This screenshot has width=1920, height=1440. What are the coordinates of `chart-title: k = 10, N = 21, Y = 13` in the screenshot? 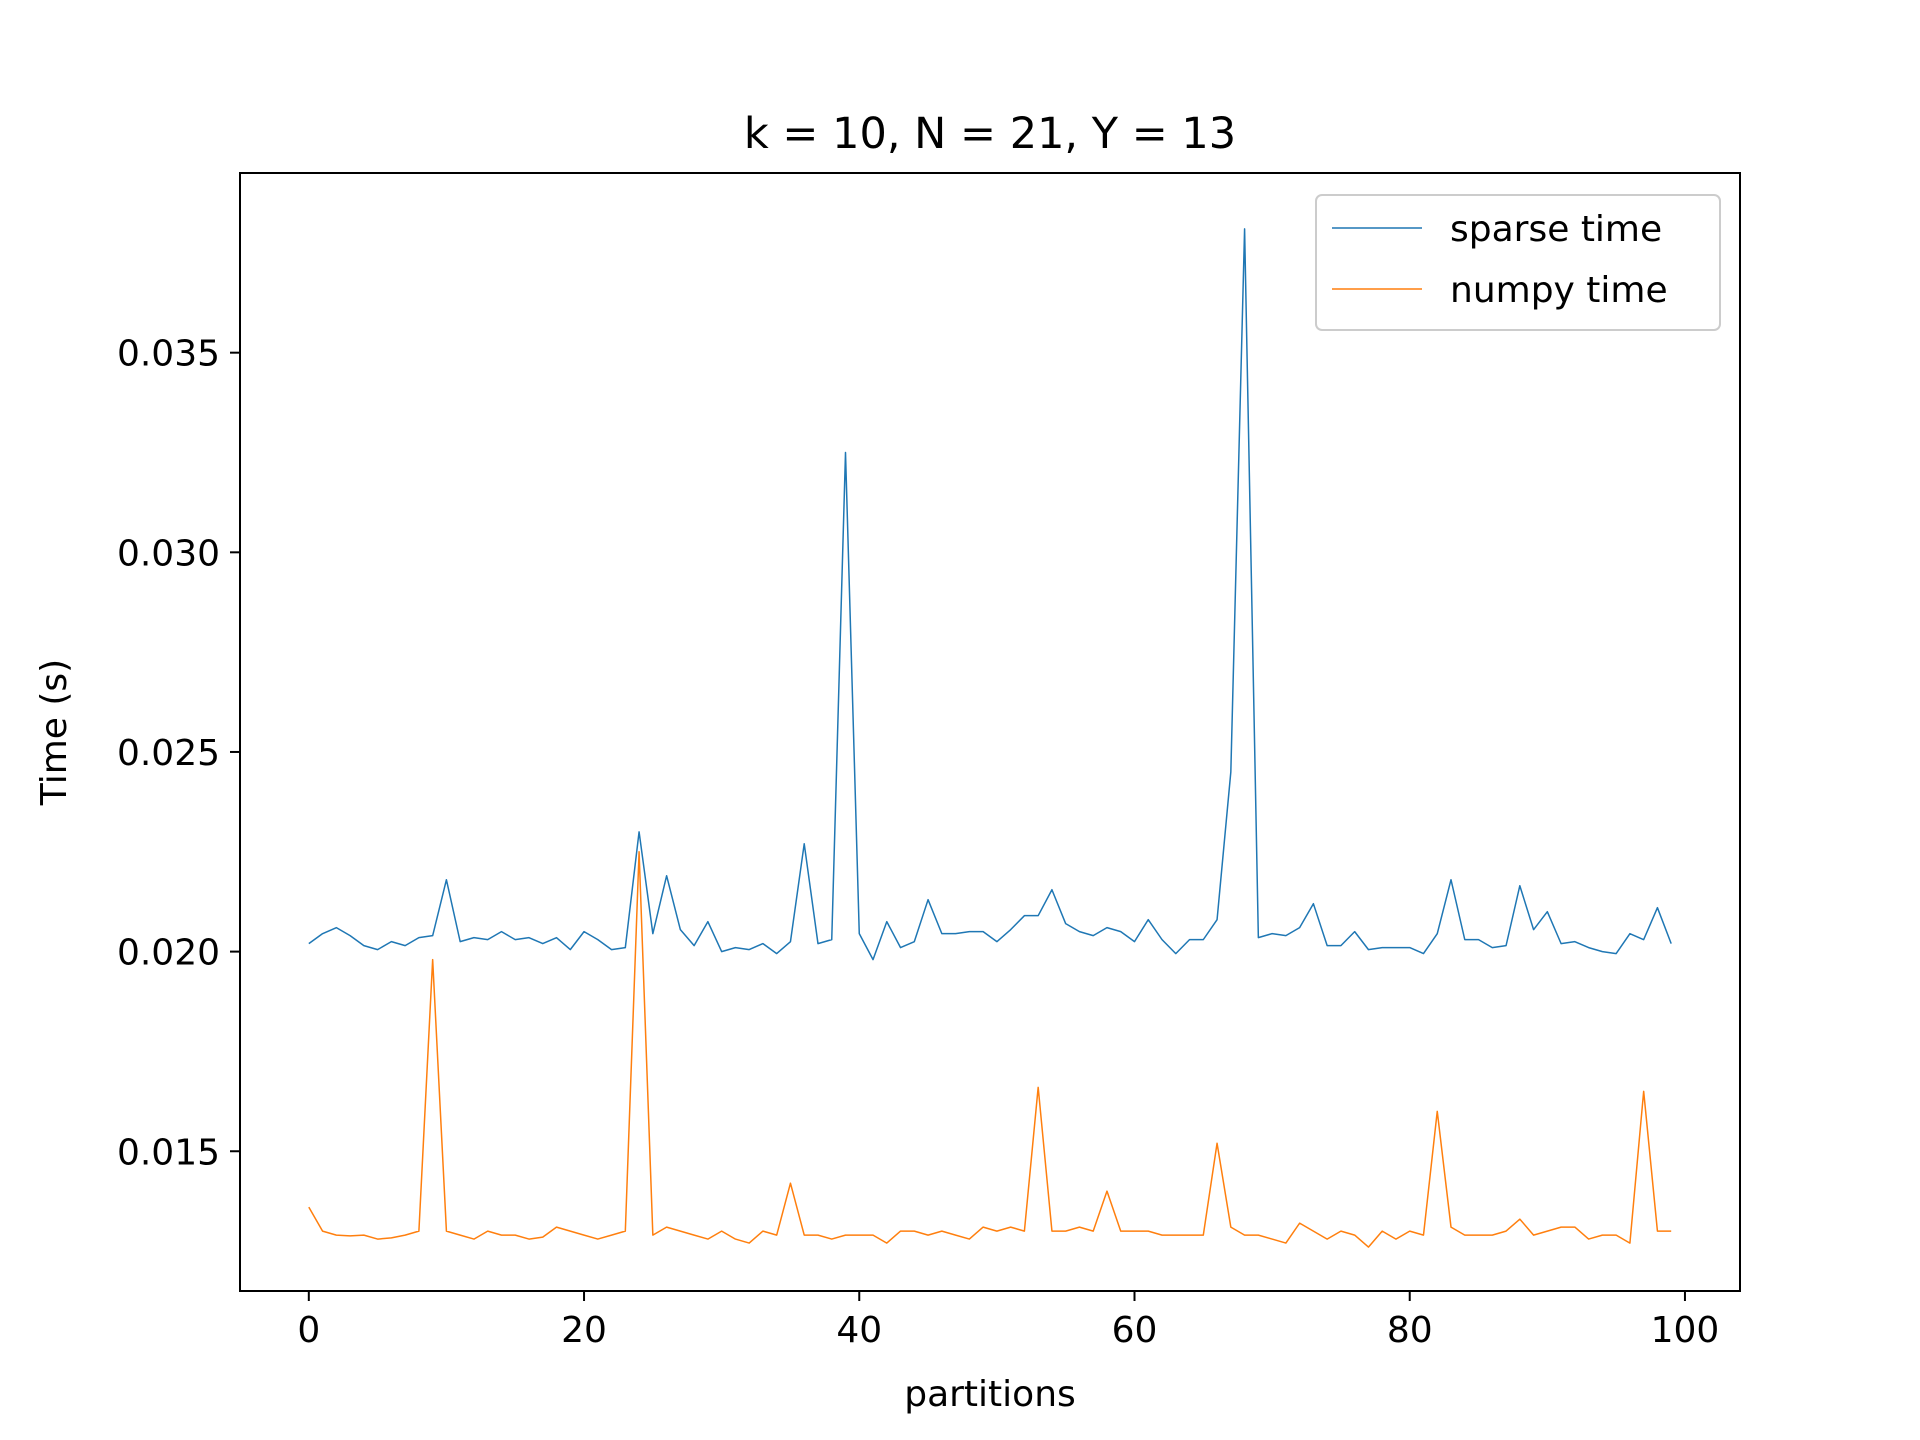 It's located at (990, 134).